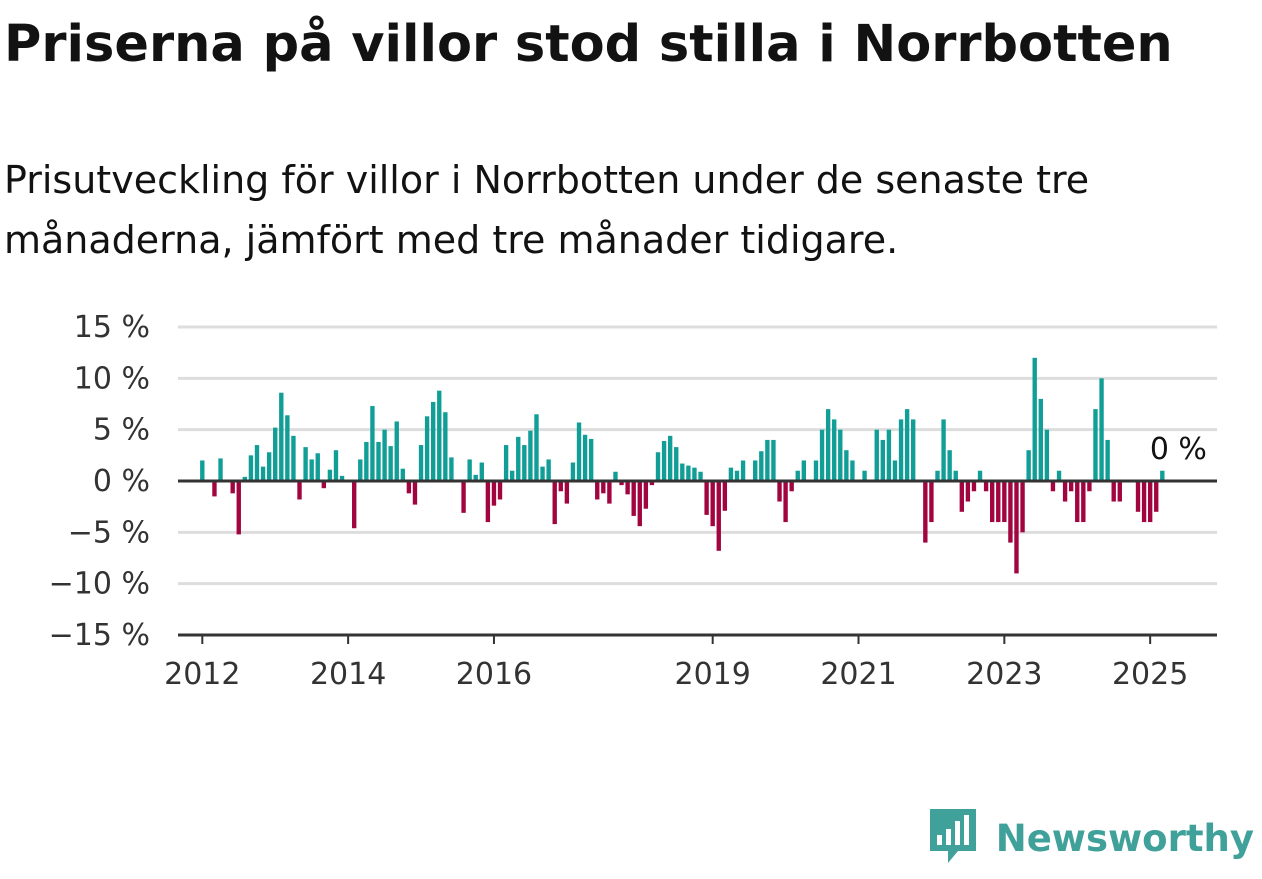 This screenshot has height=879, width=1262. I want to click on brand-name: Newsworthy, so click(1124, 838).